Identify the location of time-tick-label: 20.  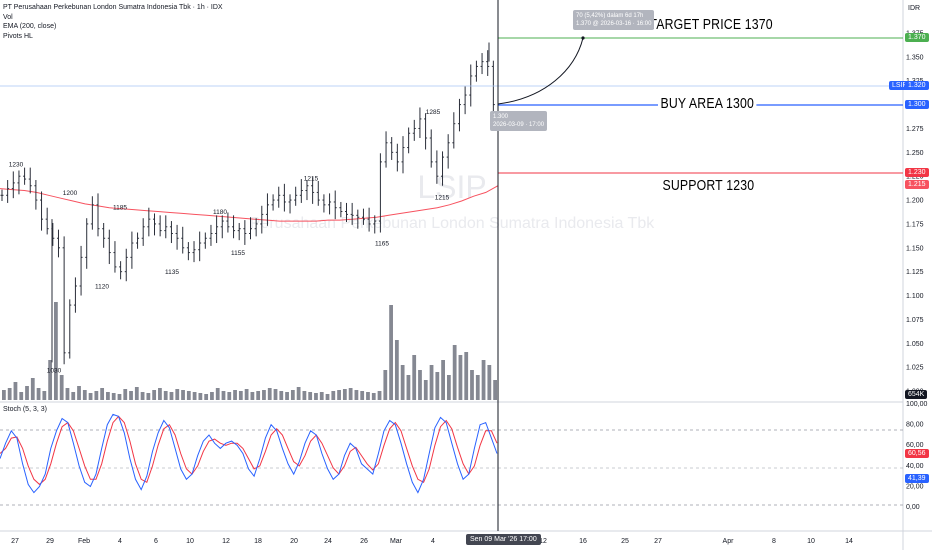
(294, 541).